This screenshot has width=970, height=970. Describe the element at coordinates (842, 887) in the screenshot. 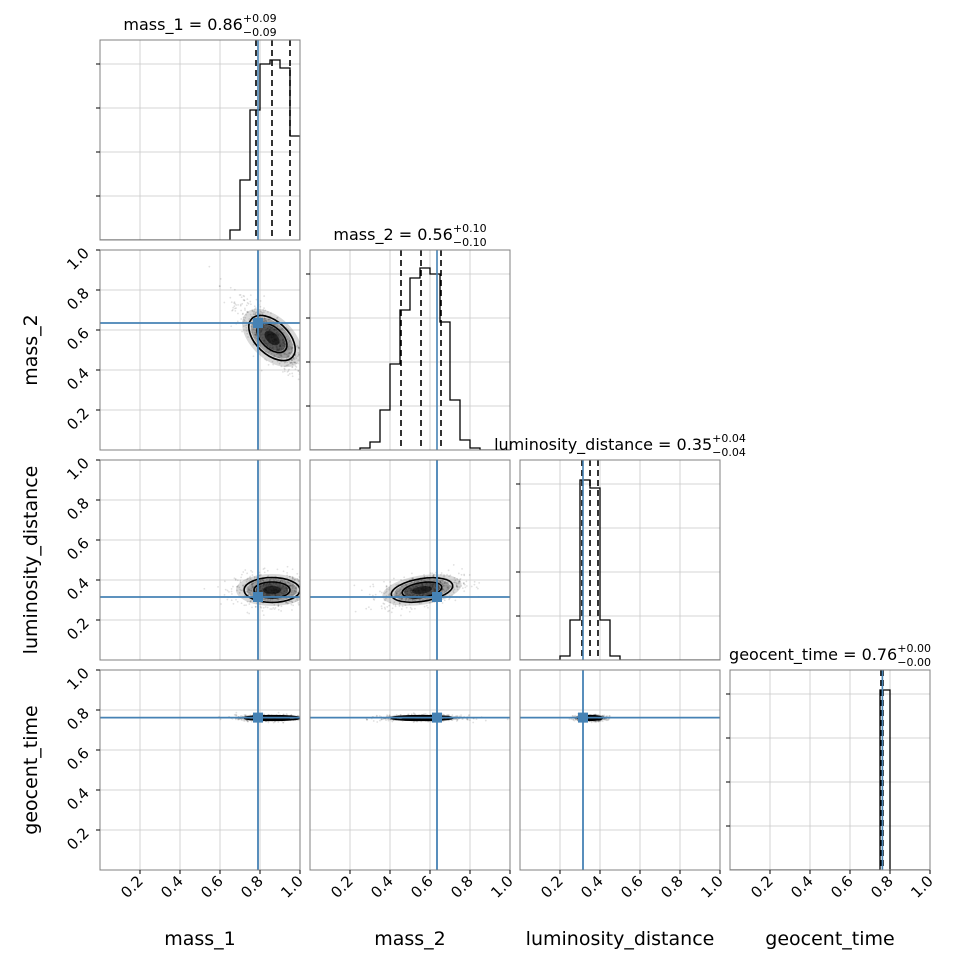

I see `x-tick-label: 0.6` at that location.